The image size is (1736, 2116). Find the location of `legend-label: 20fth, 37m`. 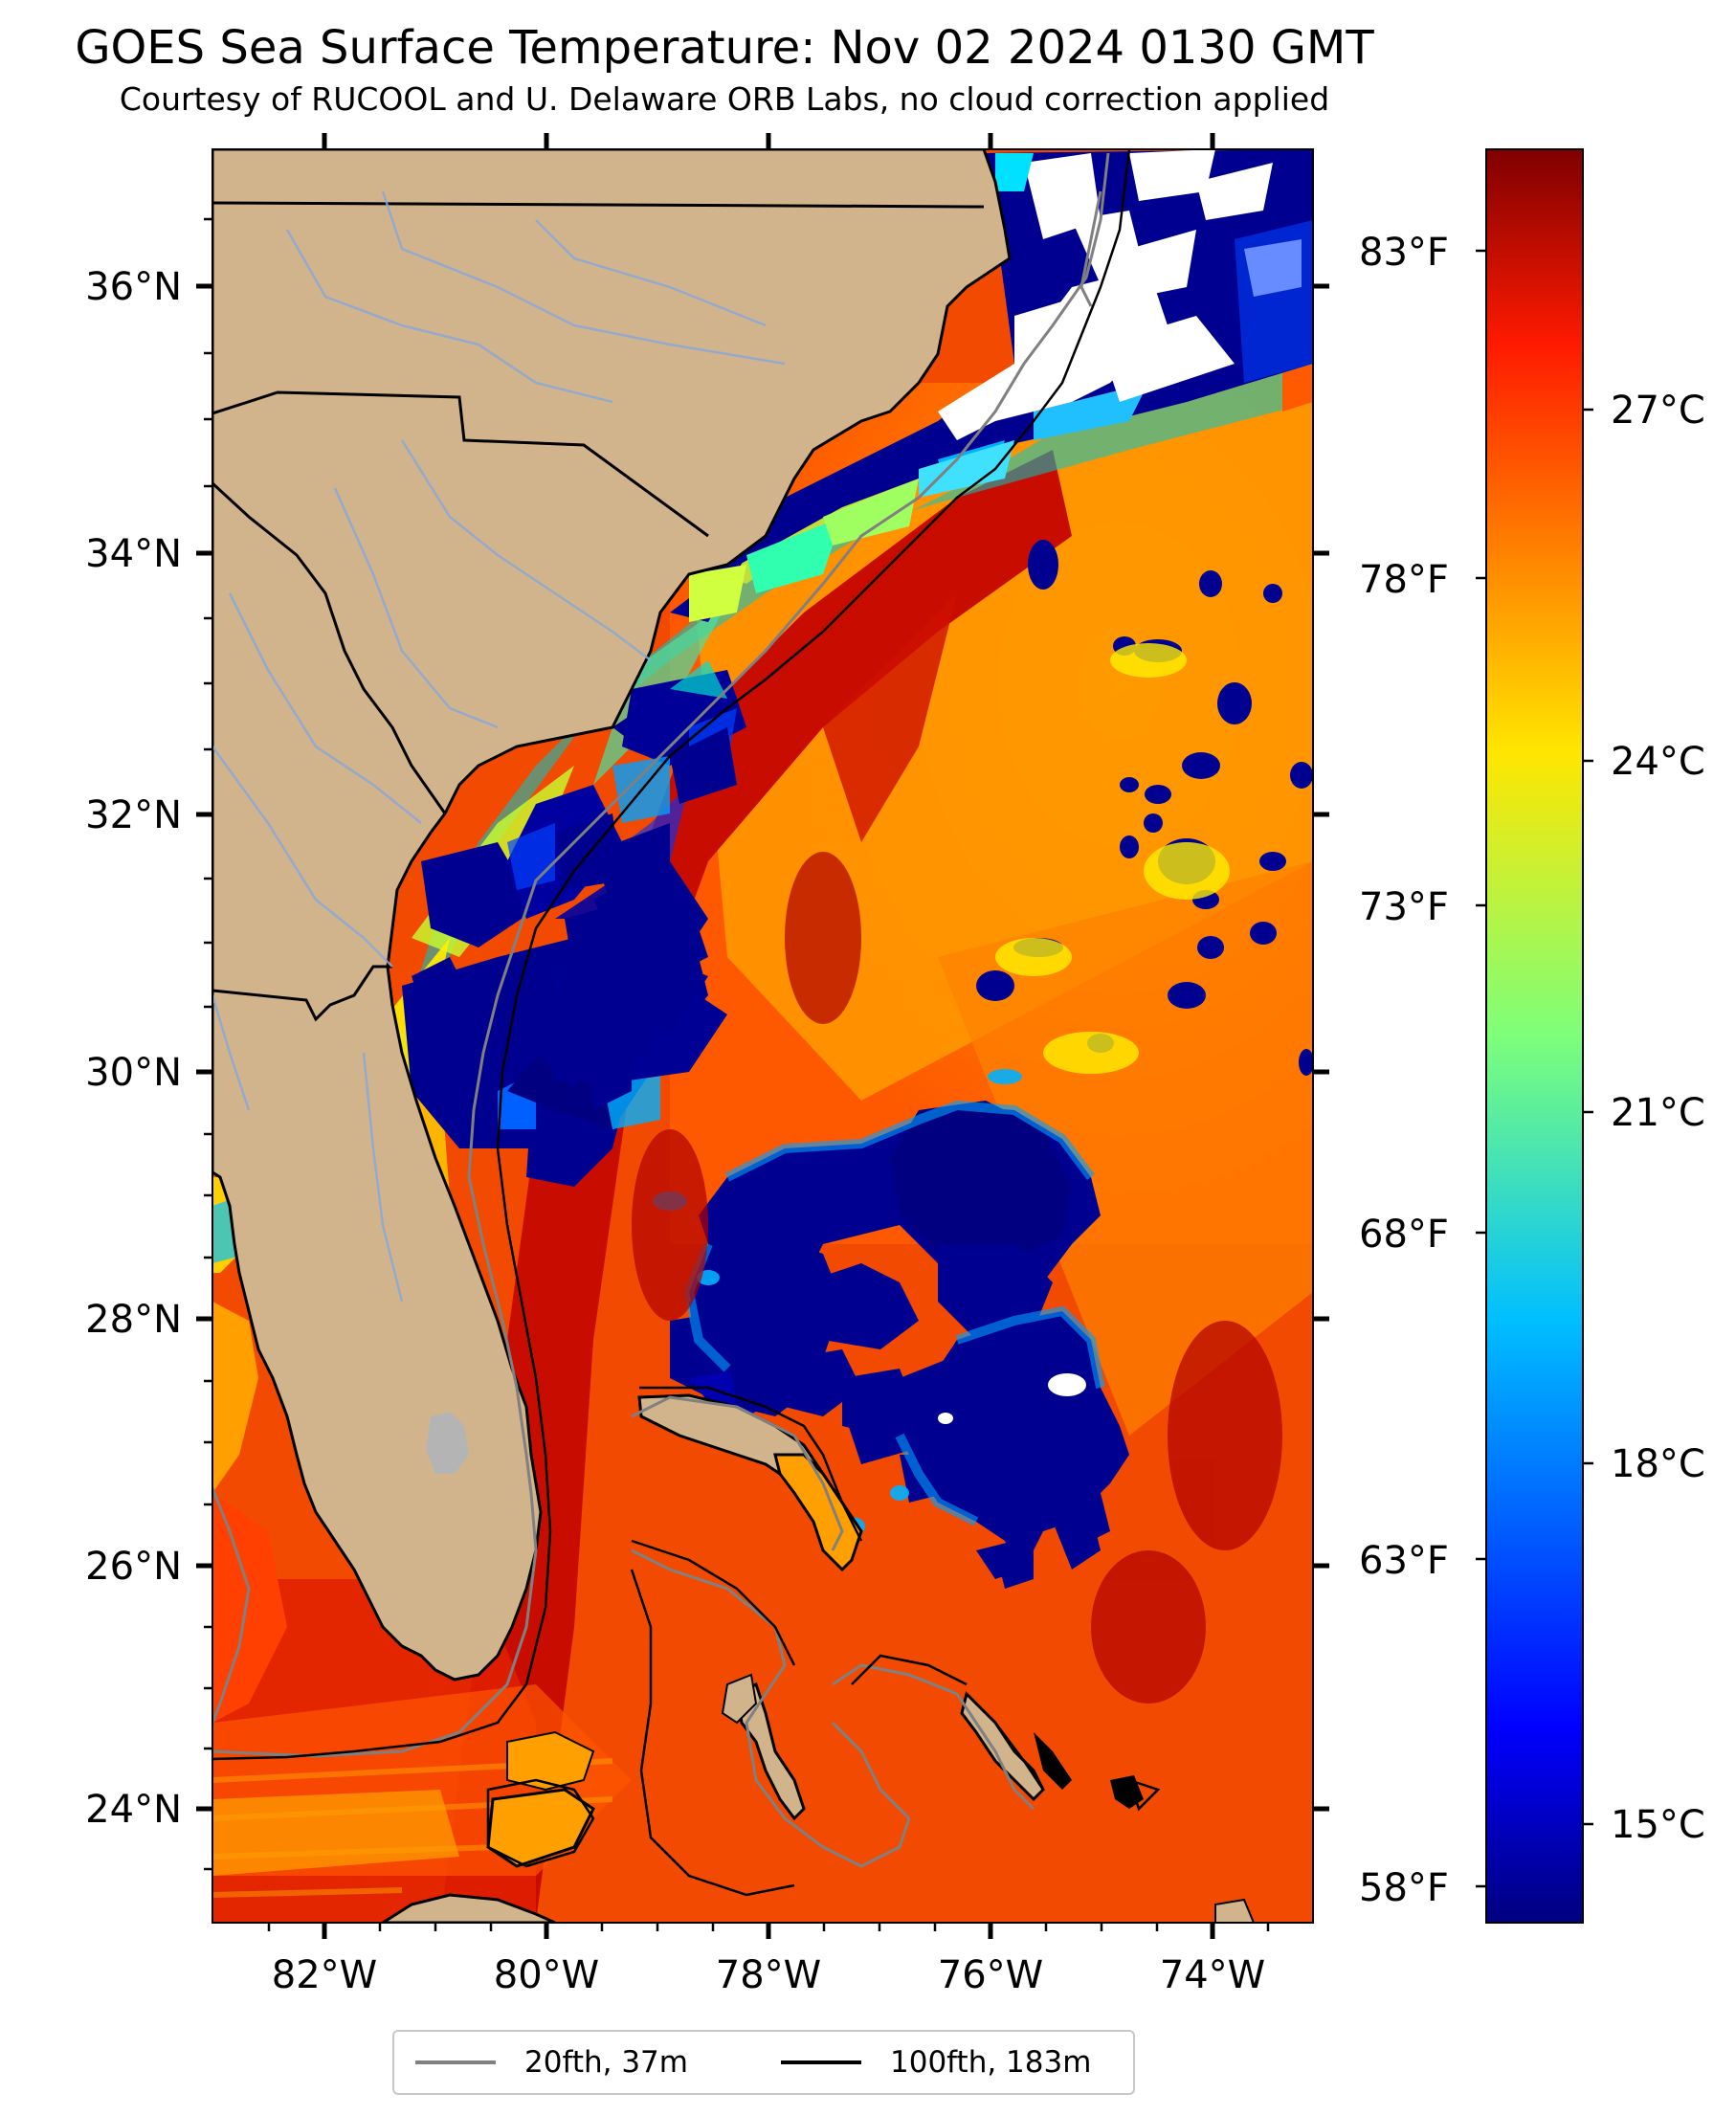

legend-label: 20fth, 37m is located at coordinates (606, 2062).